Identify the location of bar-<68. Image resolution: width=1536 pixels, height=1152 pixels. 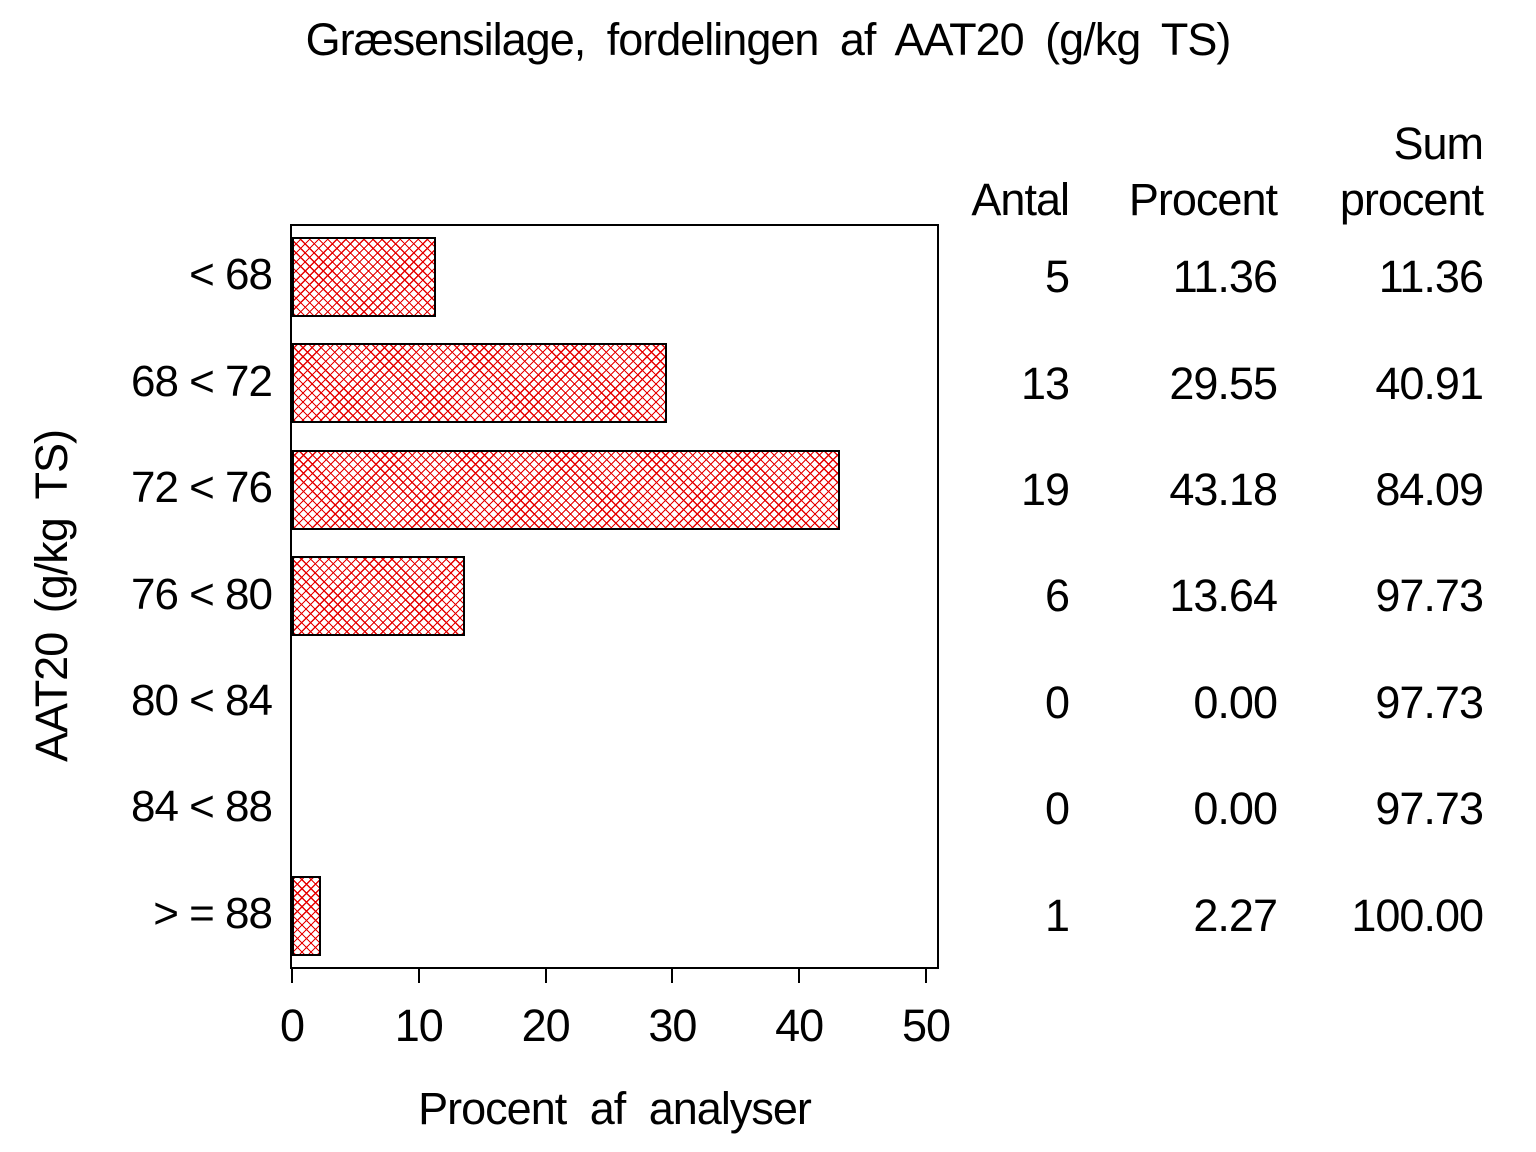
(364, 277).